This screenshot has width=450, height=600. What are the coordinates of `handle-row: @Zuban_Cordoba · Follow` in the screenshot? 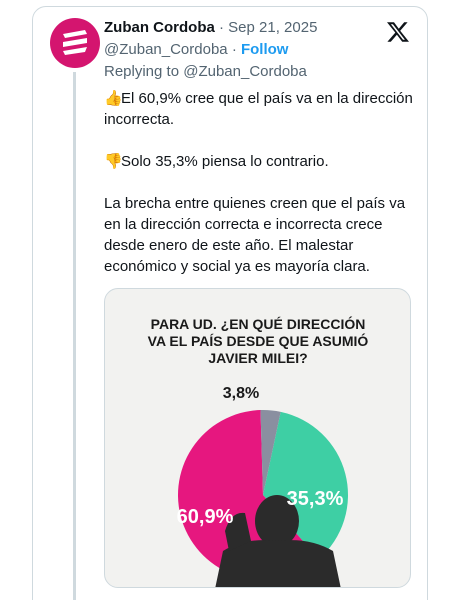 It's located at (196, 49).